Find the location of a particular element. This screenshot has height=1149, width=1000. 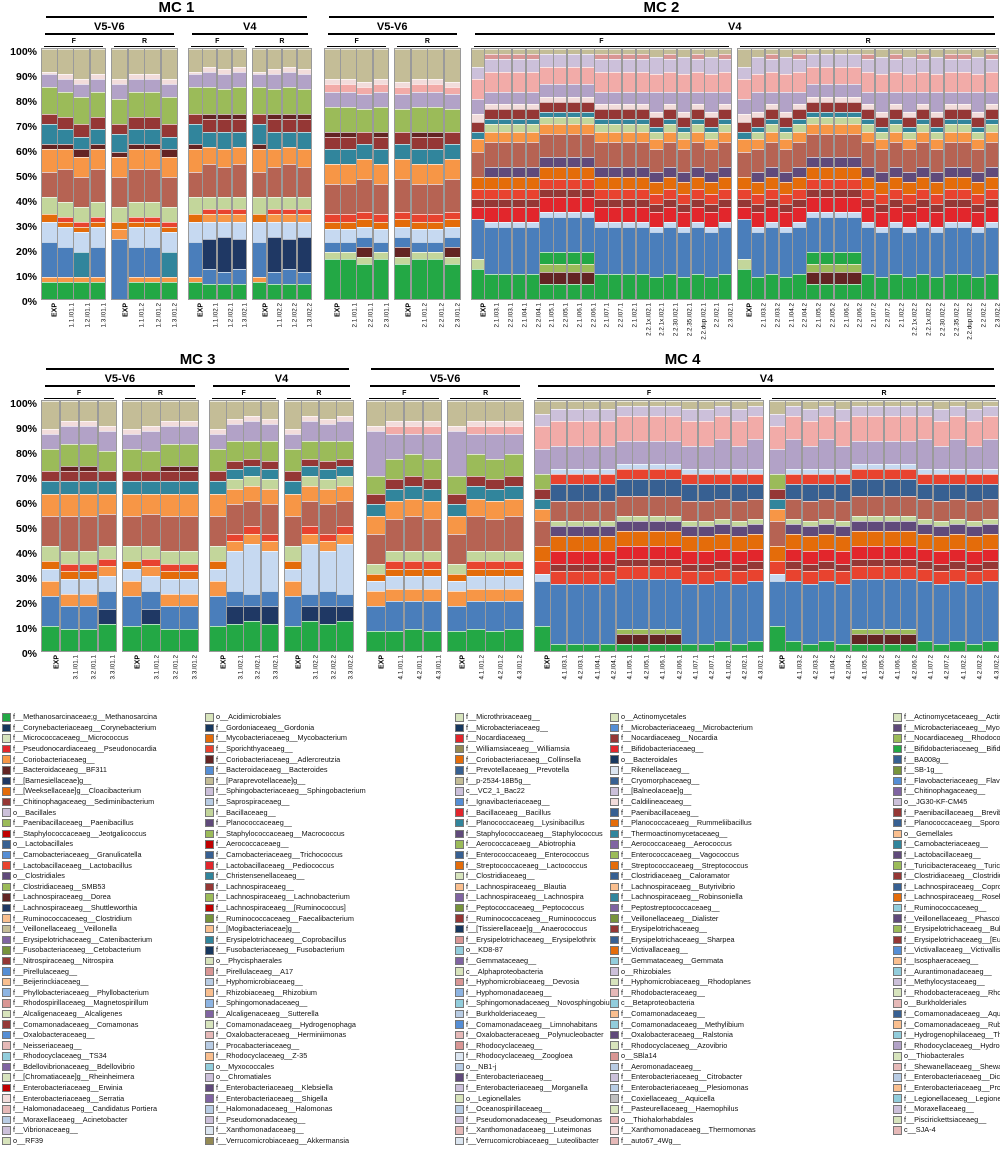

legend-item: o__Clostridiales is located at coordinates (79, 876).